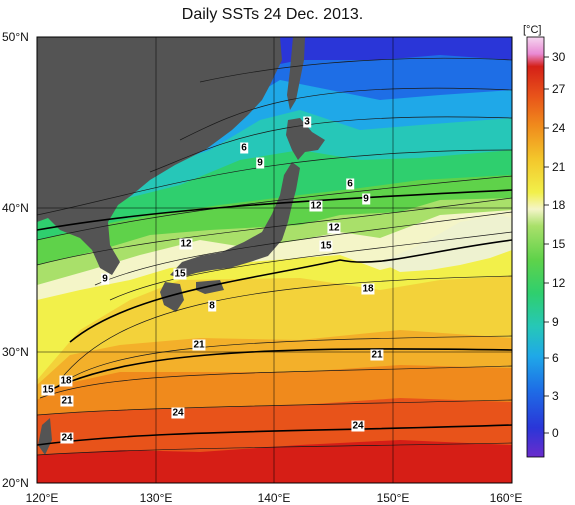 Image resolution: width=575 pixels, height=505 pixels. Describe the element at coordinates (532, 30) in the screenshot. I see `colorbar-unit: [°C]` at that location.